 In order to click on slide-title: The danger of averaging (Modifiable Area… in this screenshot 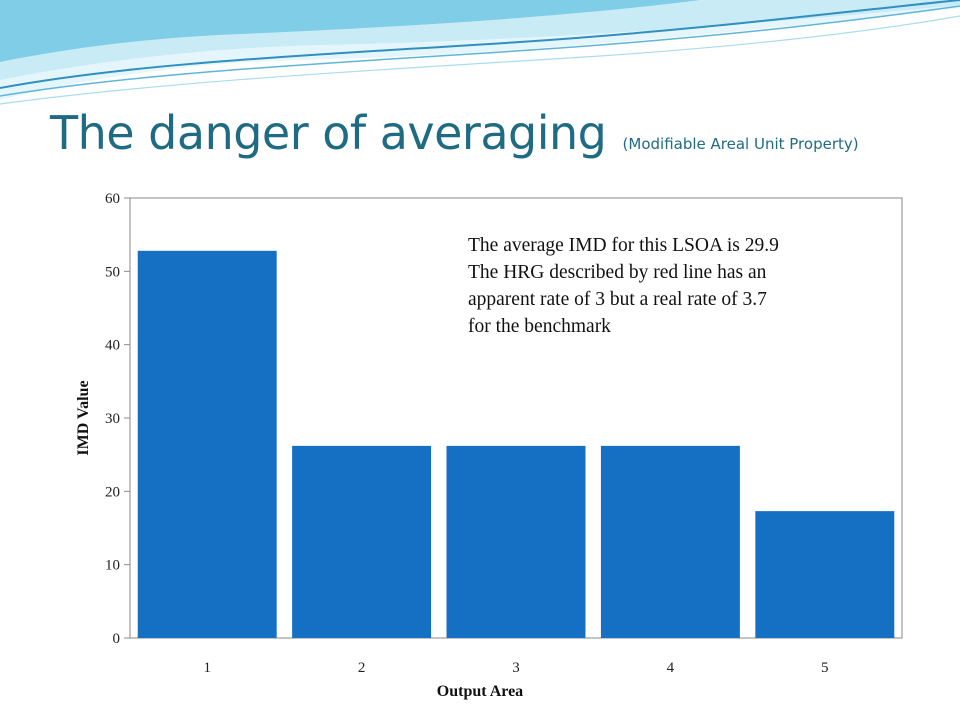, I will do `click(454, 133)`.